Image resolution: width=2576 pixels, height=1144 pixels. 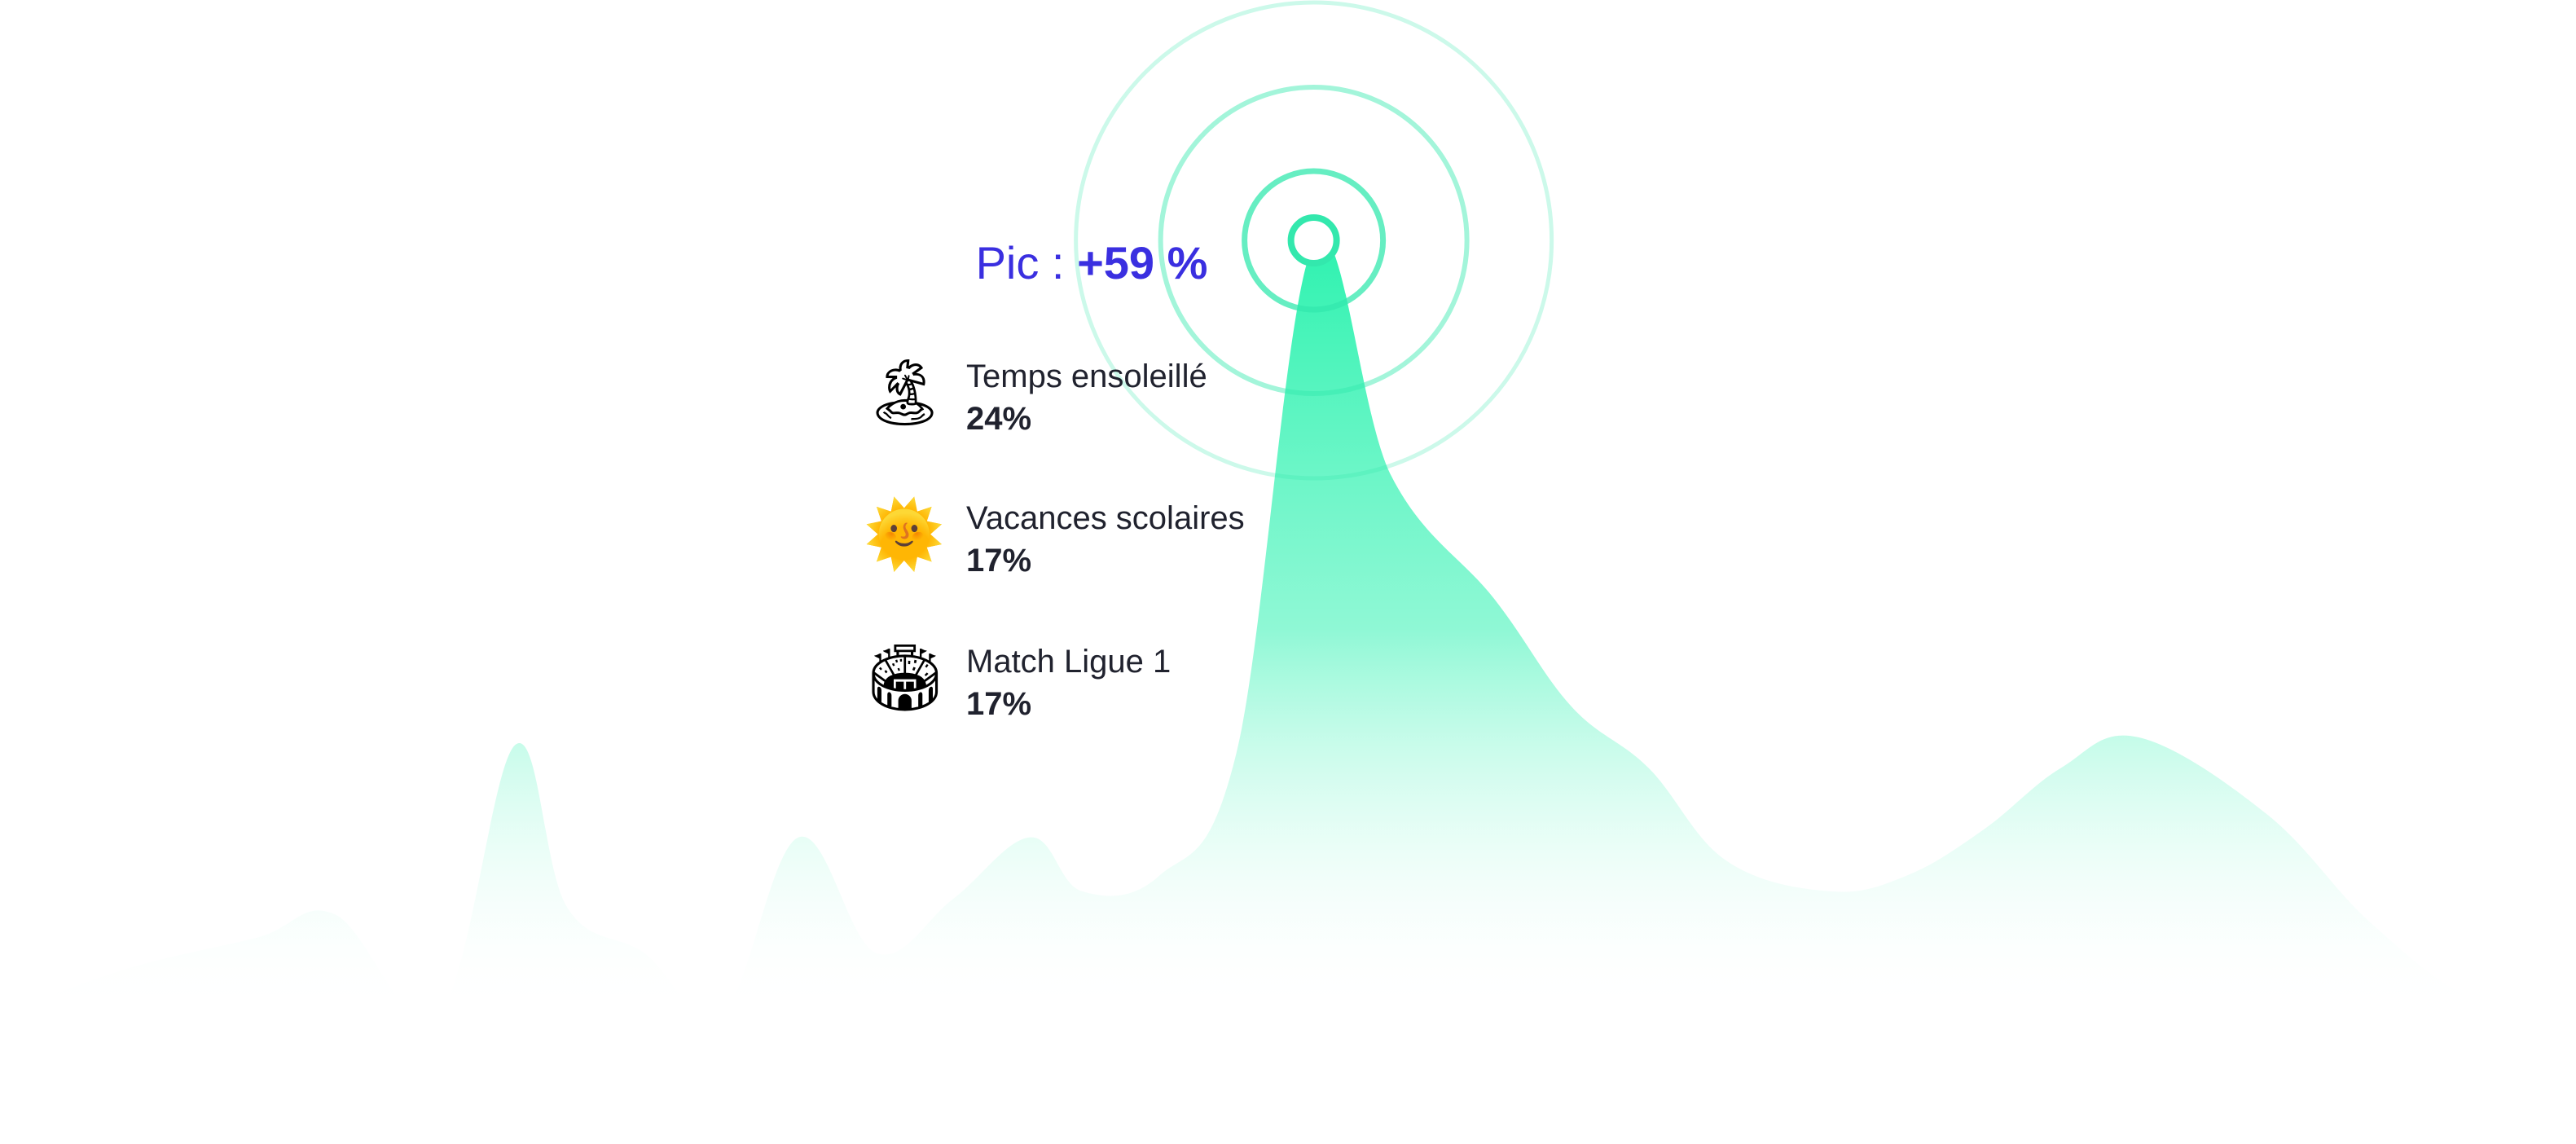 I want to click on factor-percent: 24%, so click(x=999, y=419).